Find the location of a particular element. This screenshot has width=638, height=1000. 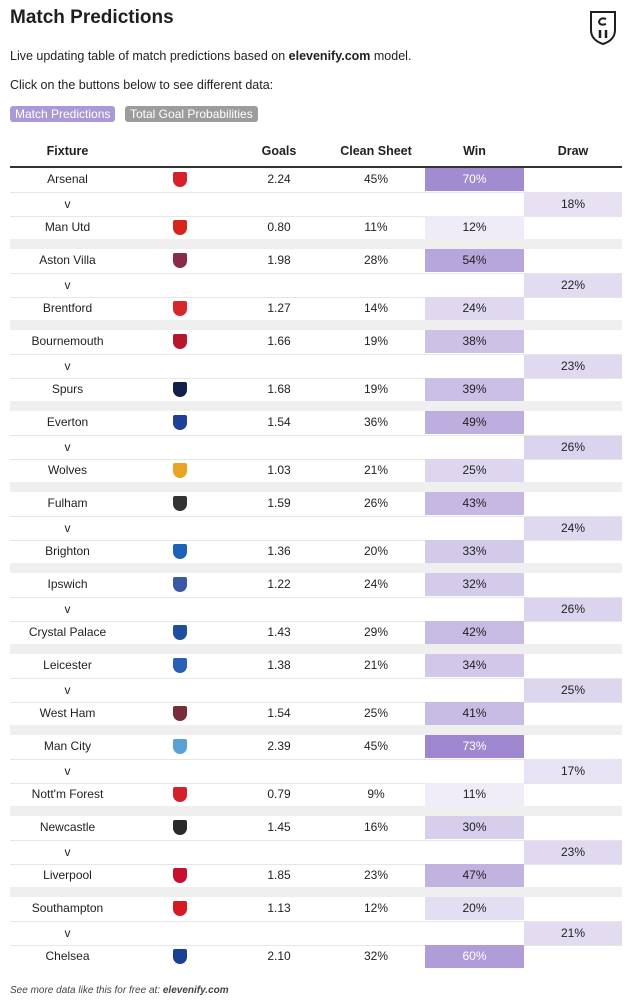

win-probability: 47% is located at coordinates (474, 875).